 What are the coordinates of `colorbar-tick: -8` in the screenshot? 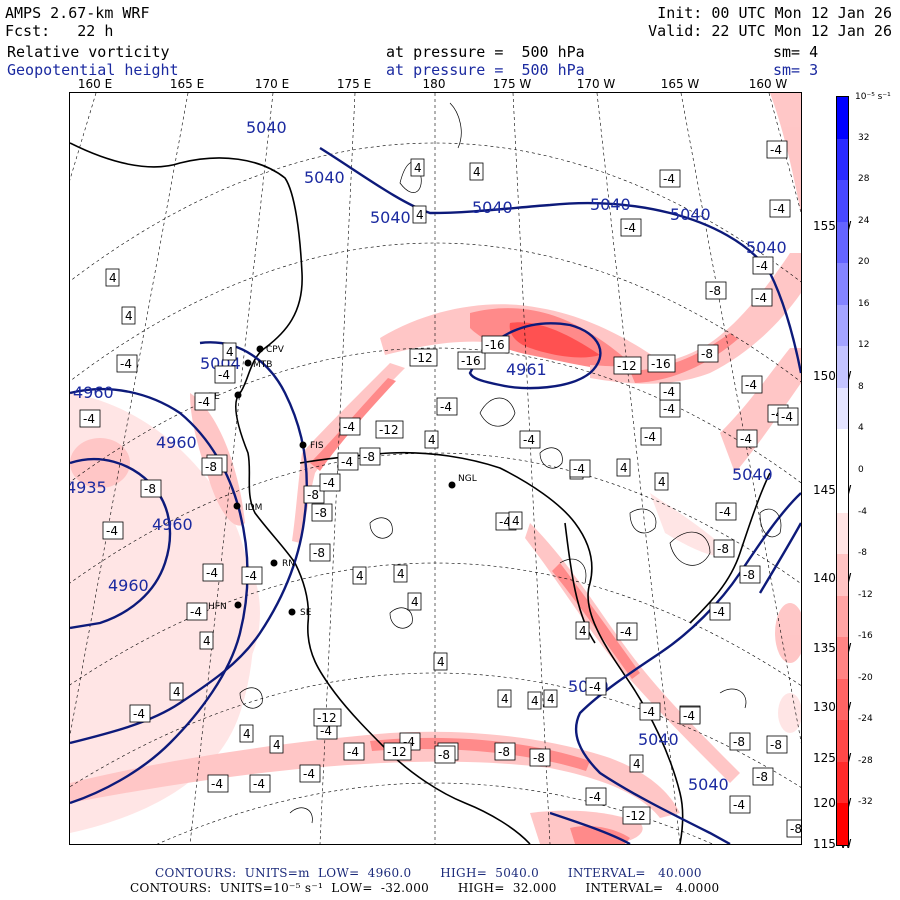 It's located at (862, 553).